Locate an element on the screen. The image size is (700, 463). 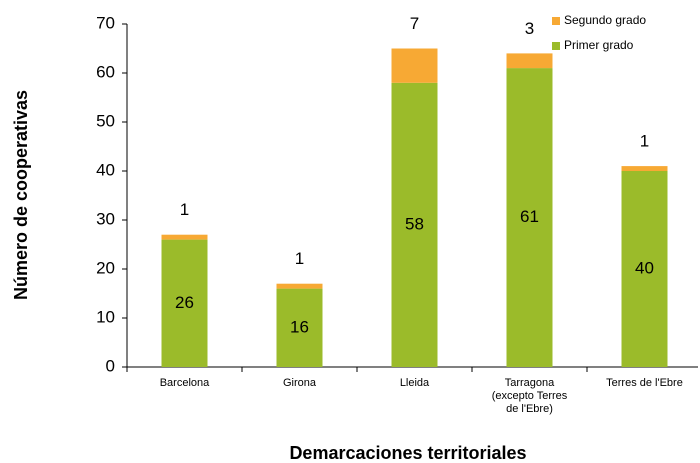
data-label: 16 is located at coordinates (299, 326).